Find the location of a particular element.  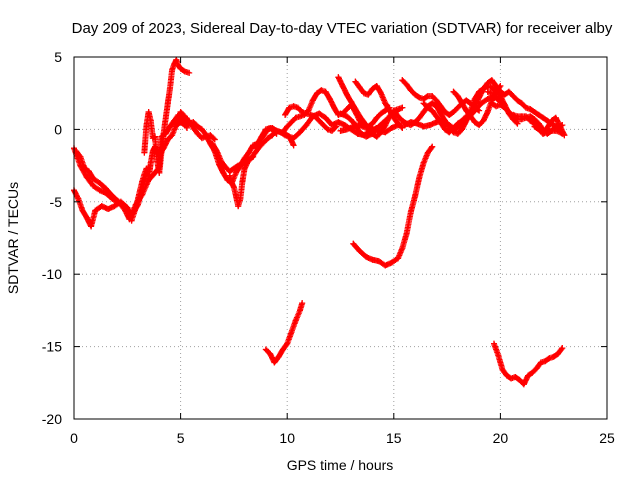

y-axis-label: SDTVAR / TECUs is located at coordinates (13, 238).